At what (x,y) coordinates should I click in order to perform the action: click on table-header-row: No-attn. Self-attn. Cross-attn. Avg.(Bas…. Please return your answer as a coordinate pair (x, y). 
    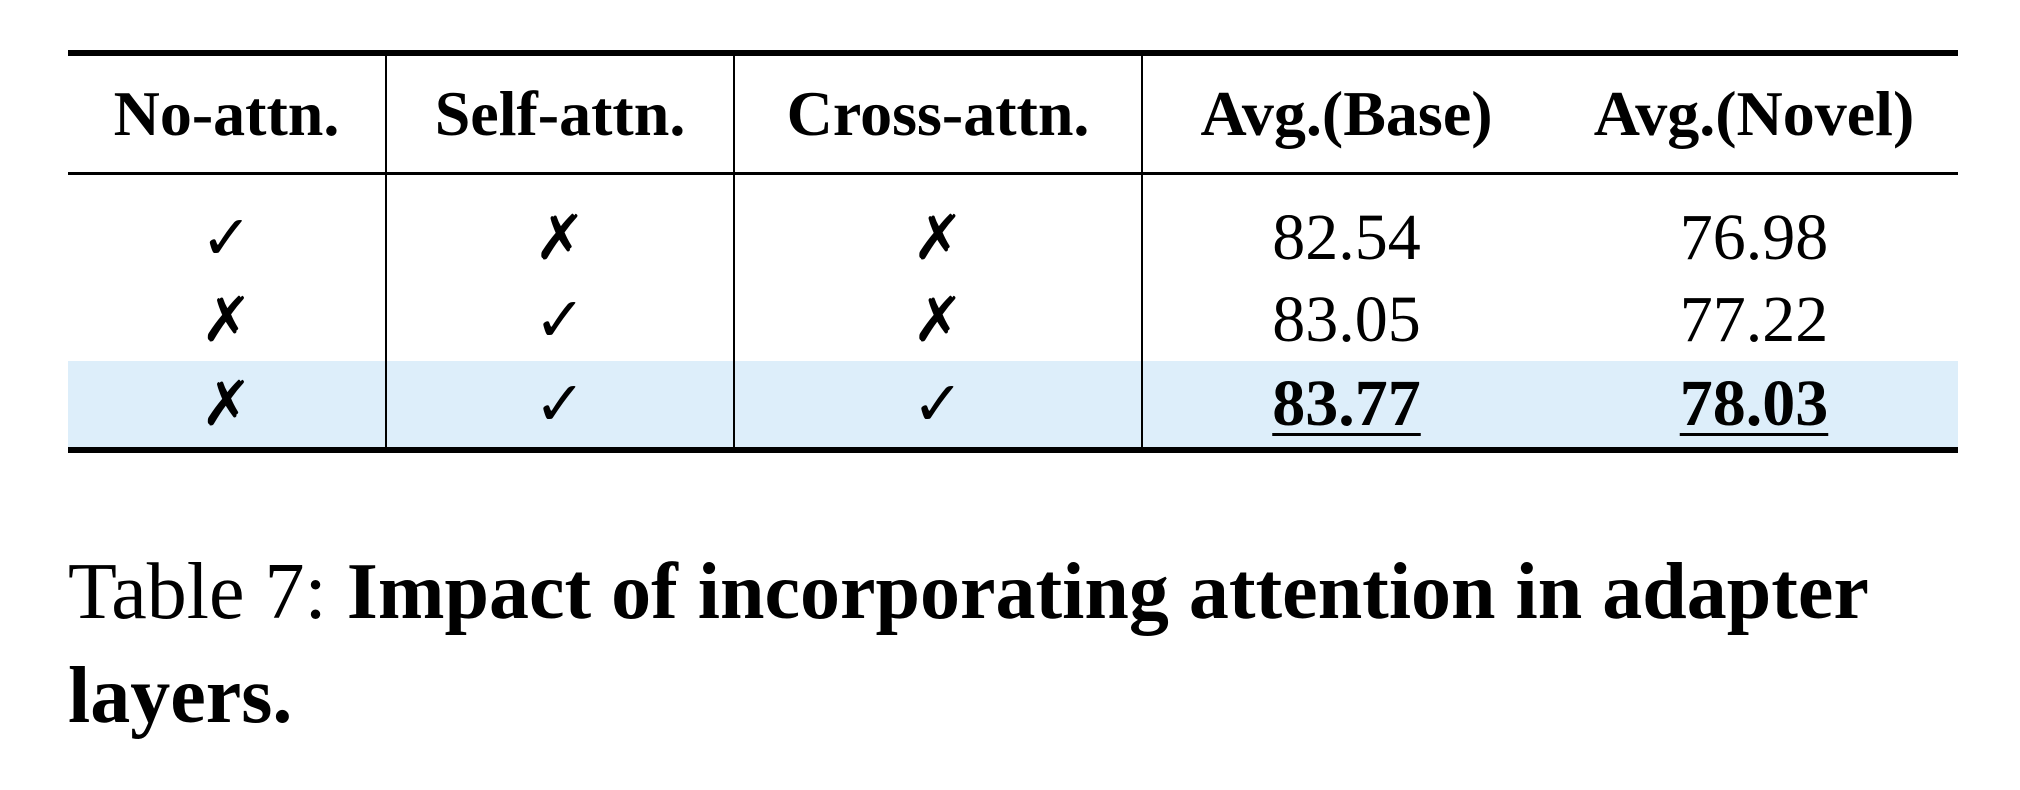
    Looking at the image, I should click on (1013, 113).